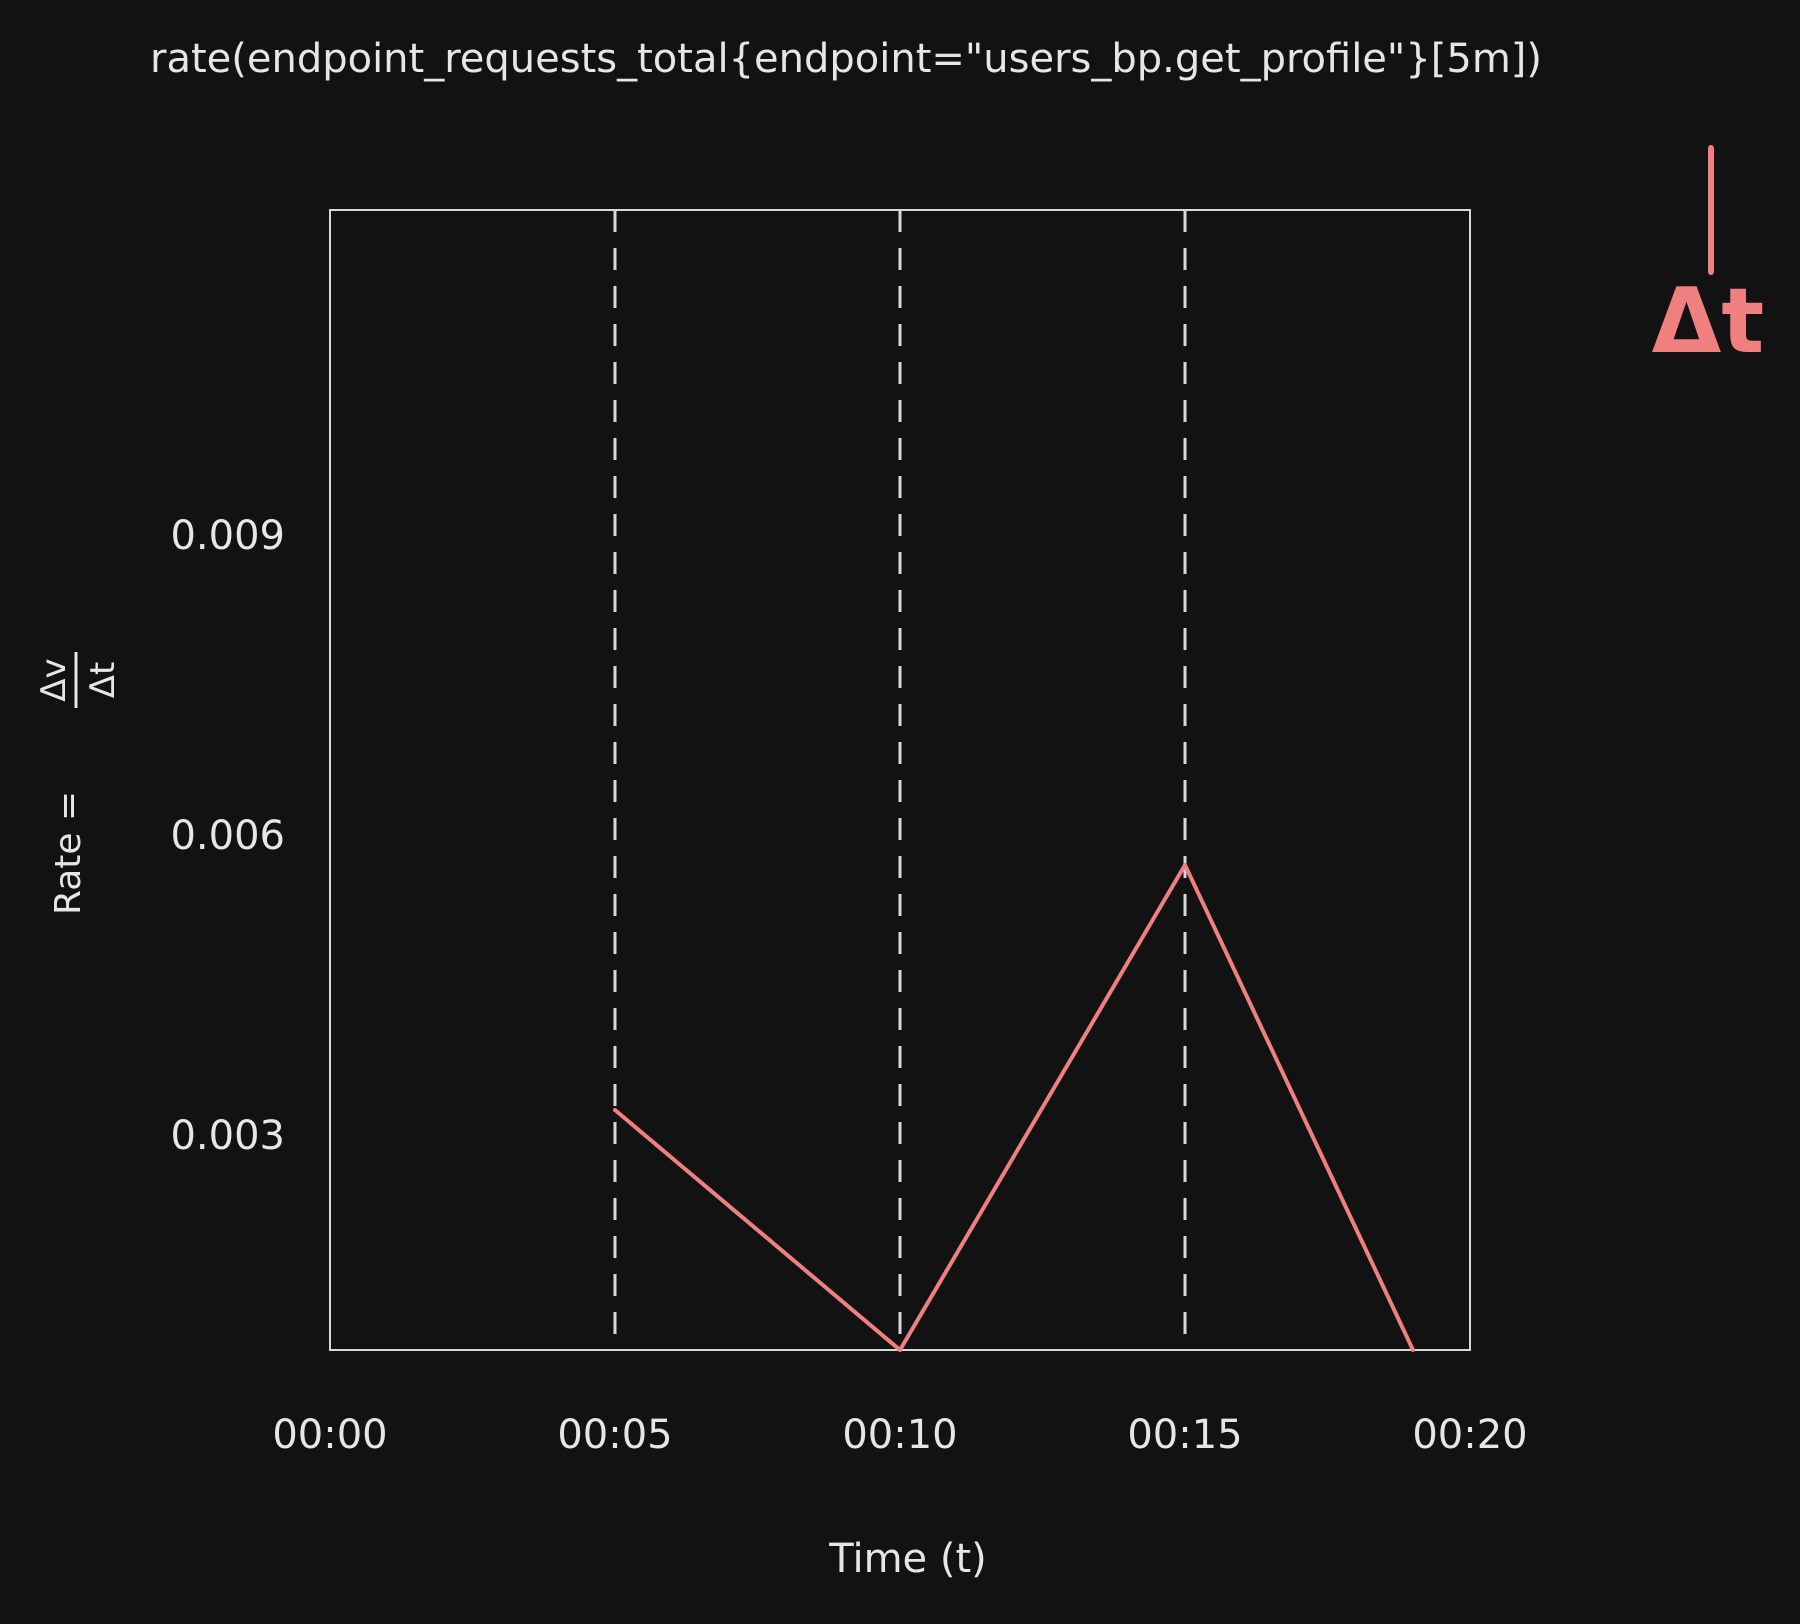 This screenshot has width=1800, height=1624. I want to click on y-tick-label: 0.006, so click(227, 836).